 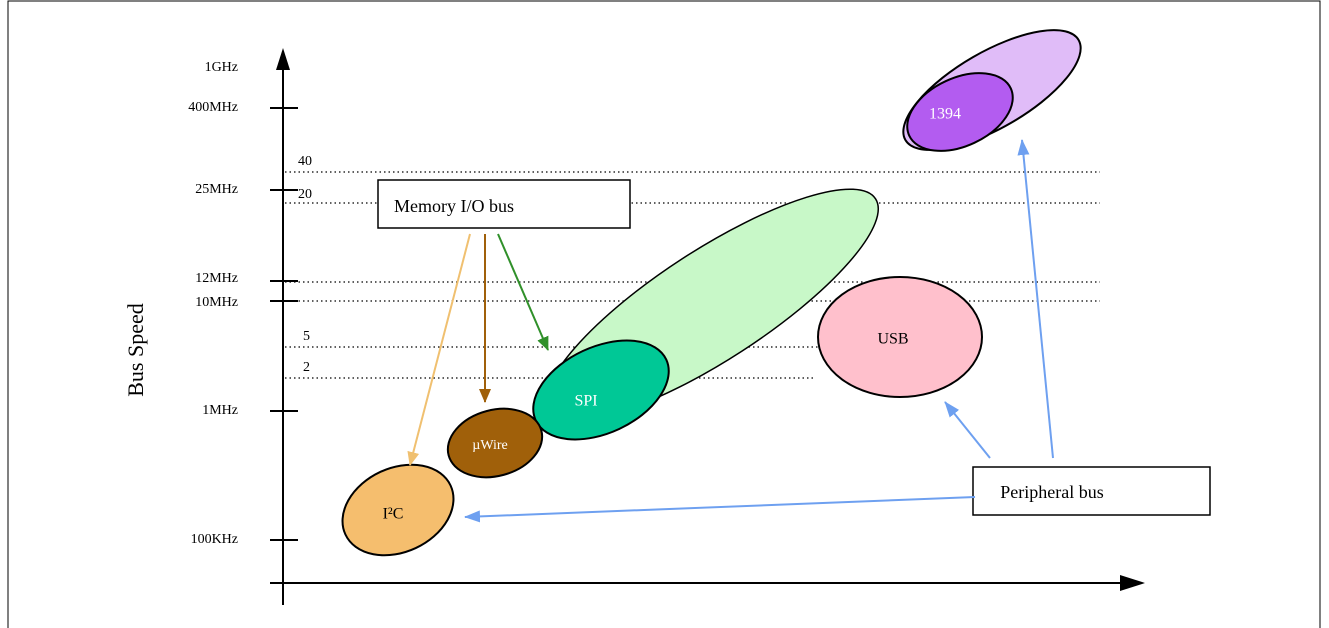 What do you see at coordinates (283, 59) in the screenshot?
I see `y-arrow` at bounding box center [283, 59].